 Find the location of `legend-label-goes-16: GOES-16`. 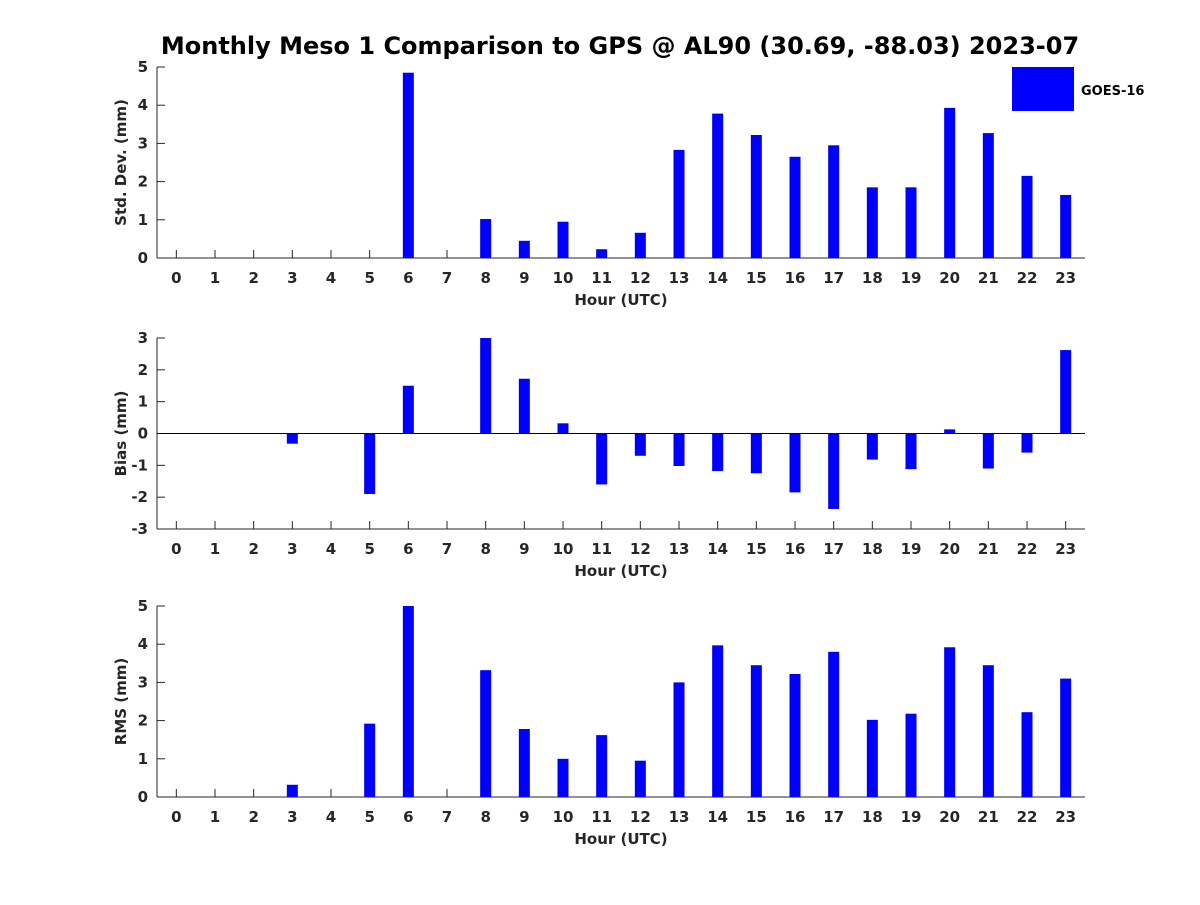

legend-label-goes-16: GOES-16 is located at coordinates (1112, 91).